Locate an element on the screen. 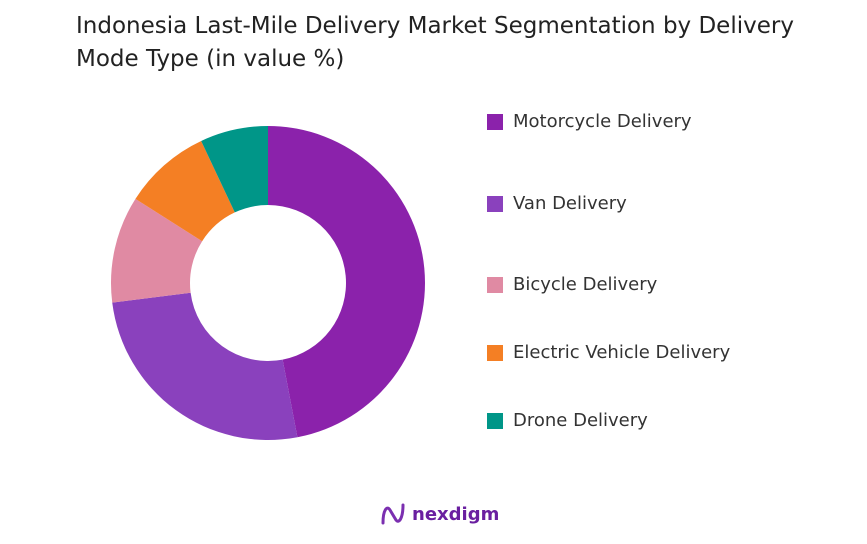  slice-electric-vehicle-delivery is located at coordinates (185, 191).